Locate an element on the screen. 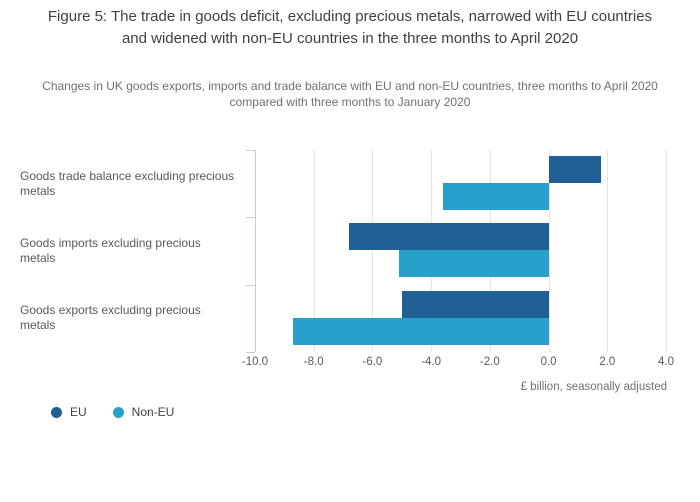 The image size is (700, 502). legend-item-non-eu: Non-EU is located at coordinates (143, 412).